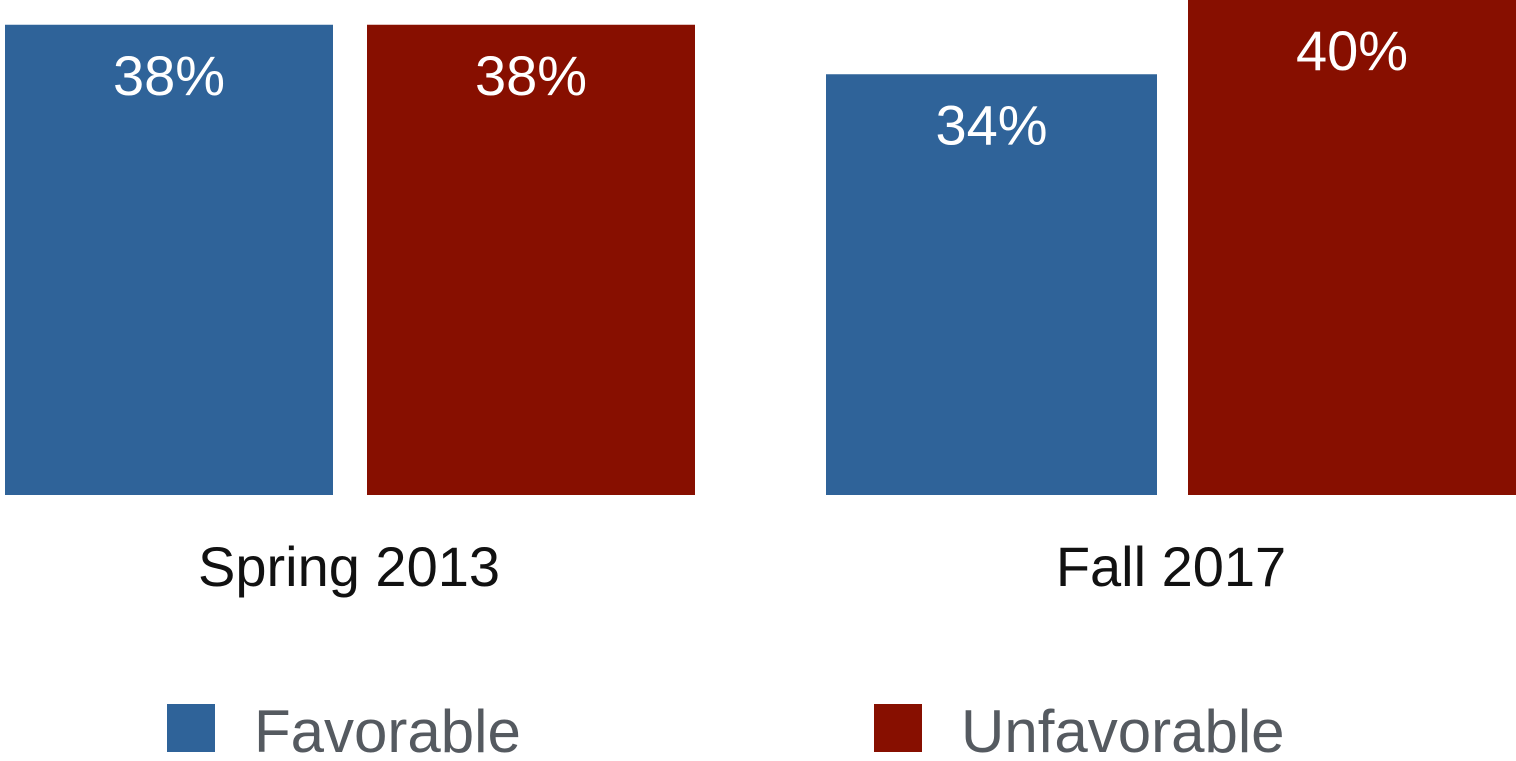 The width and height of the screenshot is (1516, 761). Describe the element at coordinates (169, 259) in the screenshot. I see `bar-favorable-spring-2013` at that location.